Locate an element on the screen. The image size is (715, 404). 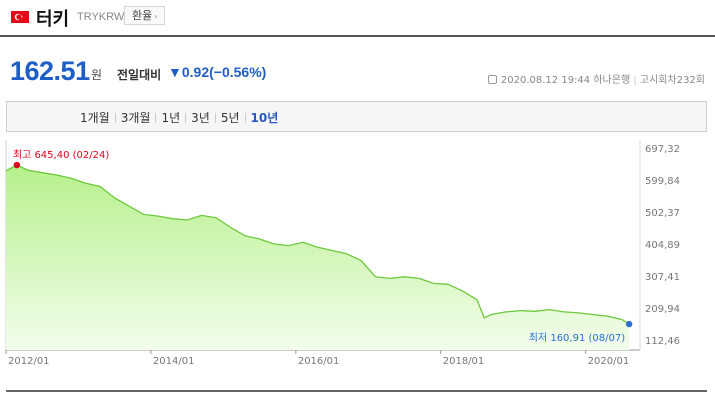
period-tab: 1개월 is located at coordinates (95, 118).